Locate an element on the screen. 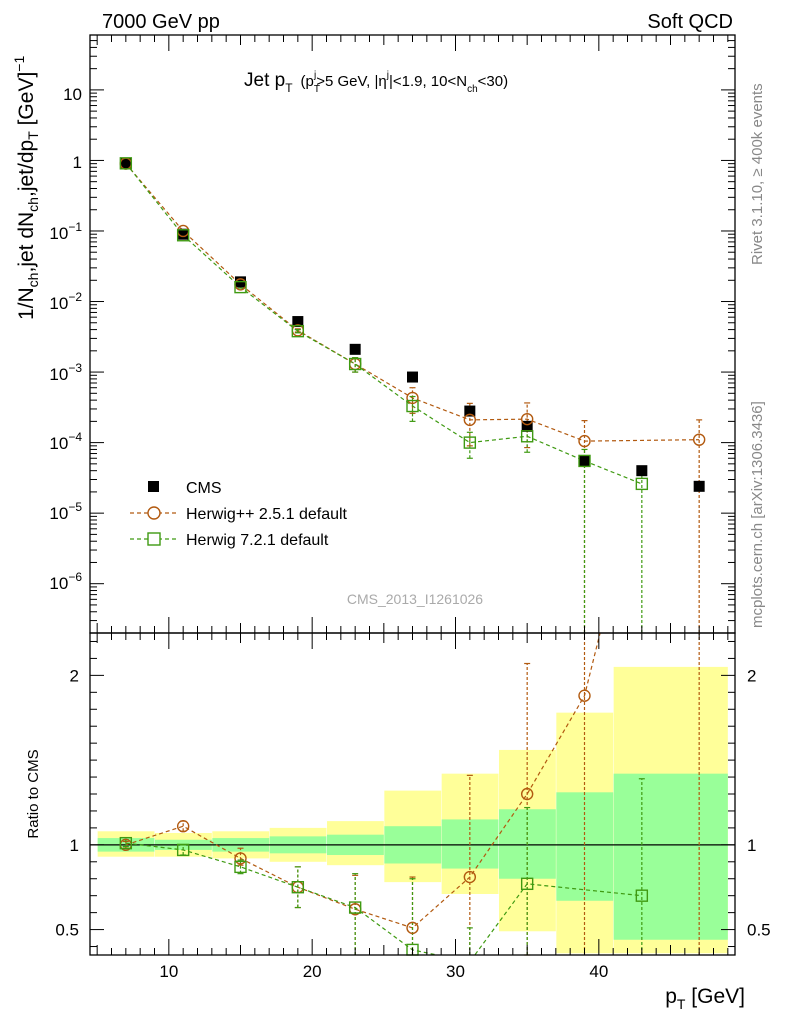  legend-herwigpp-label: Herwig++ 2.5.1 default is located at coordinates (267, 514).